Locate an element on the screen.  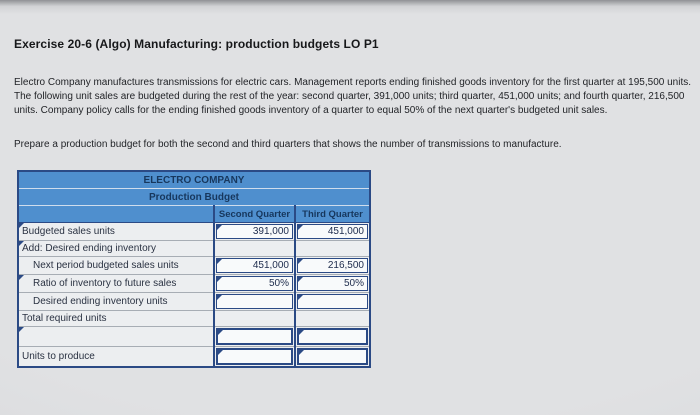
value-cell-second-quarter: 451,000 is located at coordinates (254, 265).